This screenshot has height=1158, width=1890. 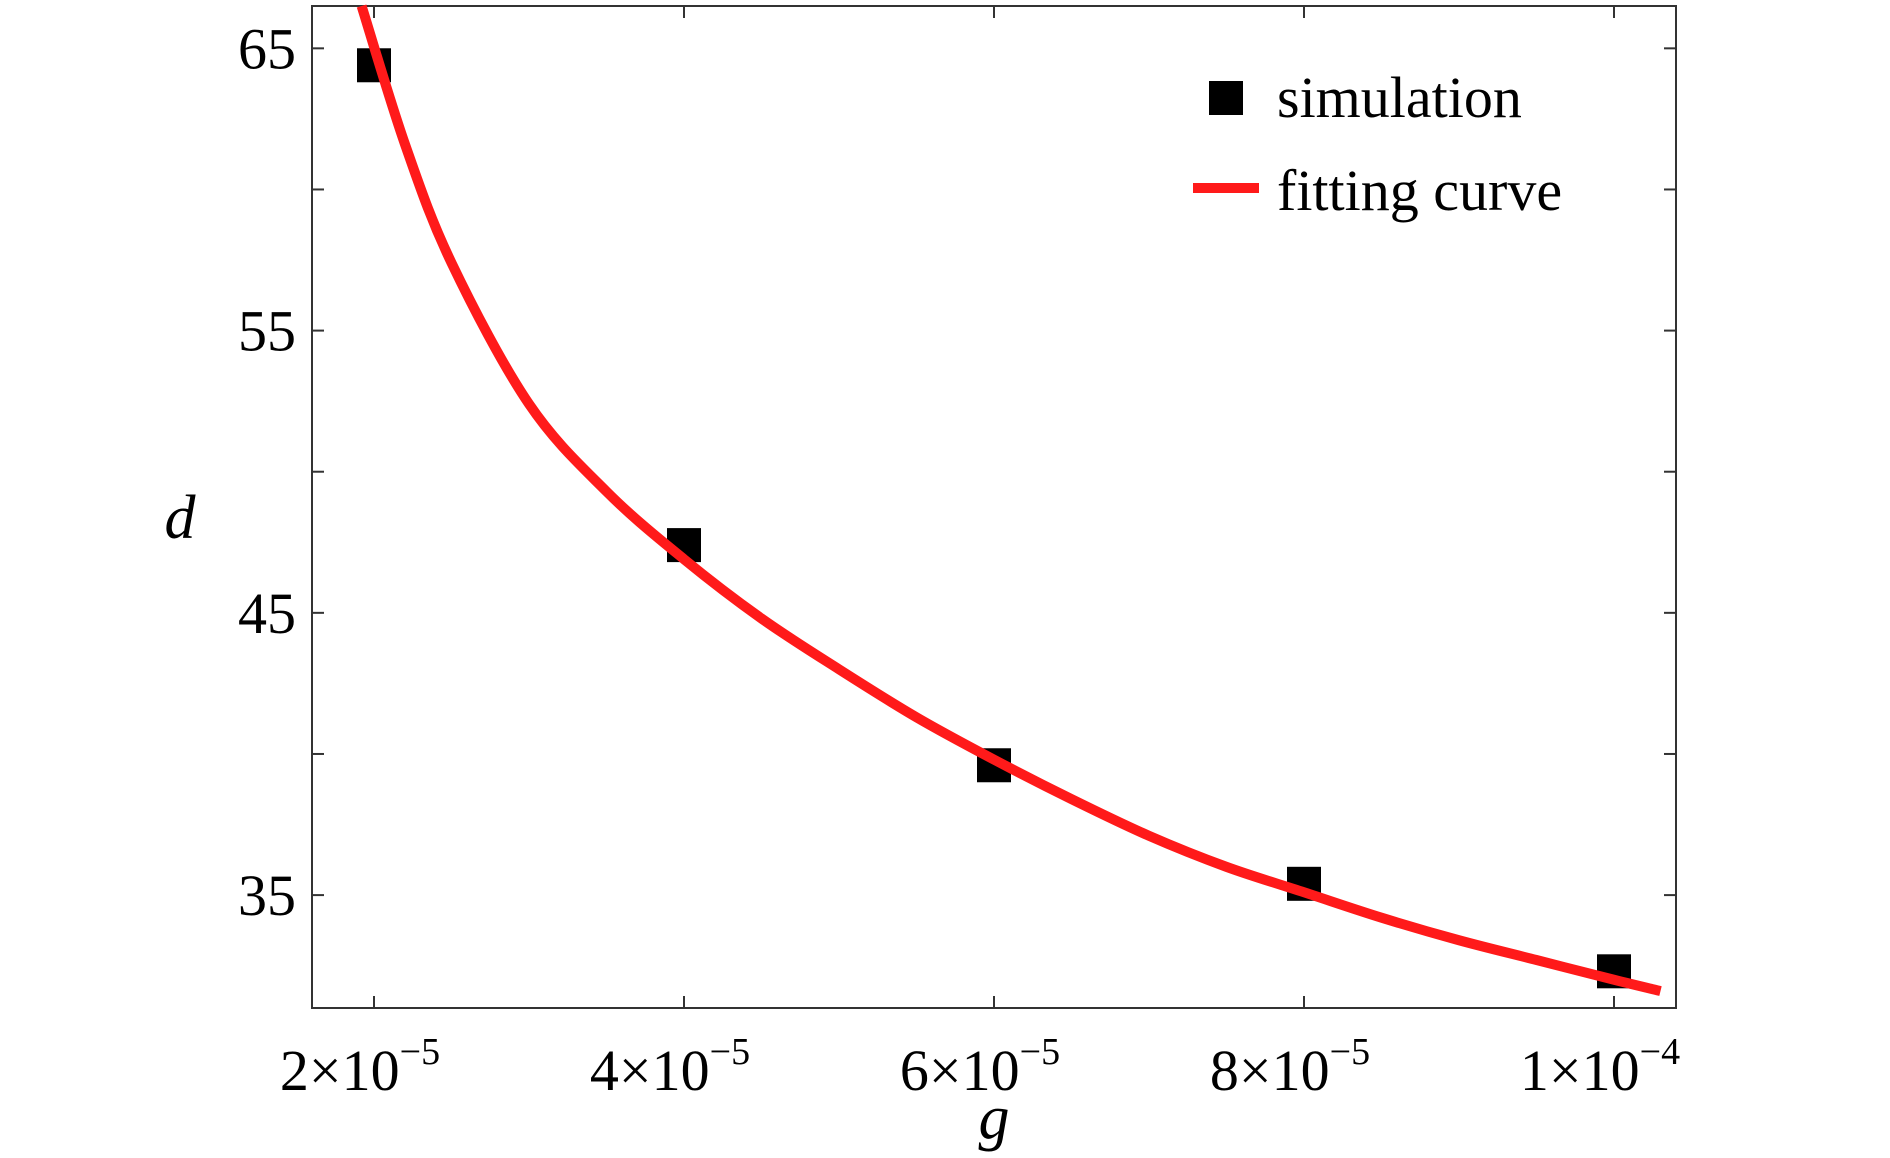 What do you see at coordinates (1226, 98) in the screenshot?
I see `legend-simulation-marker` at bounding box center [1226, 98].